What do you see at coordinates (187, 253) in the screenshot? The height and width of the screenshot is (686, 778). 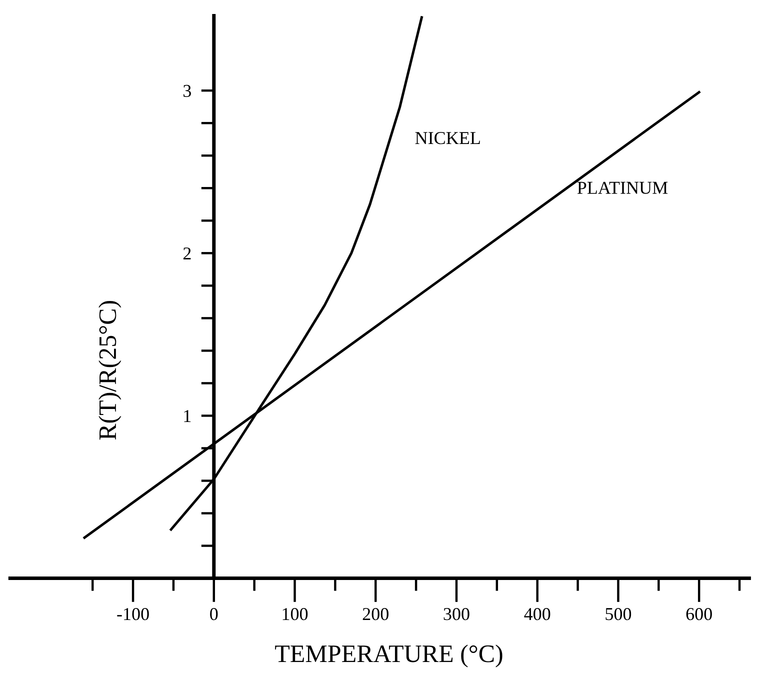 I see `y-tick-label: 2` at bounding box center [187, 253].